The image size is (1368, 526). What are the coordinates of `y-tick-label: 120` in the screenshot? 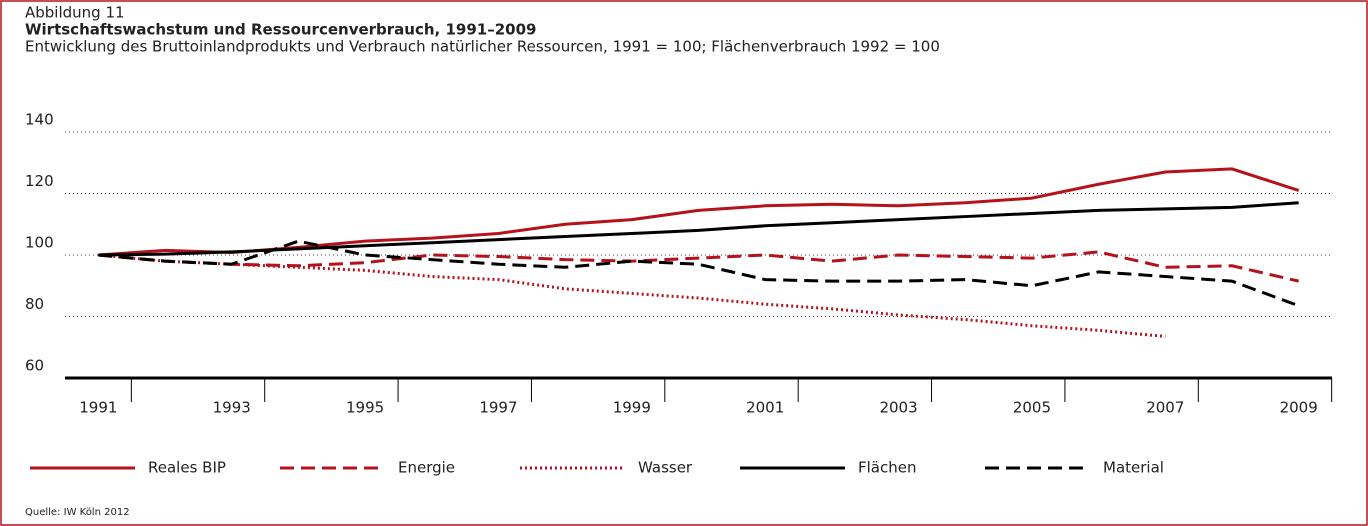 It's located at (39, 181).